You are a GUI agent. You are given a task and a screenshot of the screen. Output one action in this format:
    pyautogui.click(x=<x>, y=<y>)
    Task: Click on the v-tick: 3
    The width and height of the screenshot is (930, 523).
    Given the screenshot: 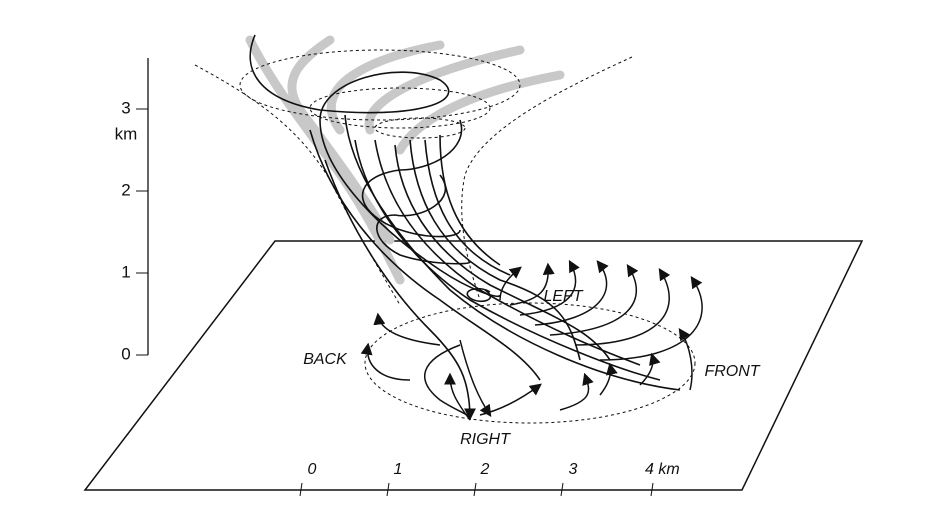 What is the action you would take?
    pyautogui.click(x=125, y=107)
    